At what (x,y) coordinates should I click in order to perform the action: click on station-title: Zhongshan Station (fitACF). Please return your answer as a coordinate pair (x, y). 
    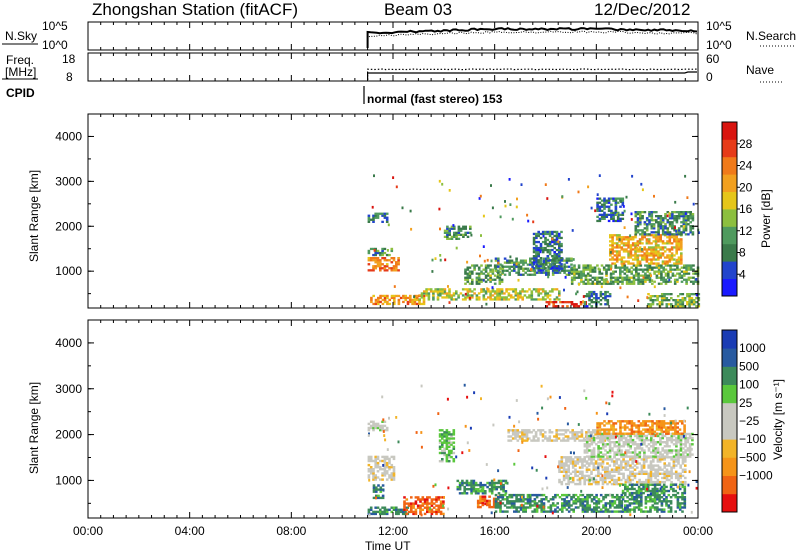
    Looking at the image, I should click on (195, 9).